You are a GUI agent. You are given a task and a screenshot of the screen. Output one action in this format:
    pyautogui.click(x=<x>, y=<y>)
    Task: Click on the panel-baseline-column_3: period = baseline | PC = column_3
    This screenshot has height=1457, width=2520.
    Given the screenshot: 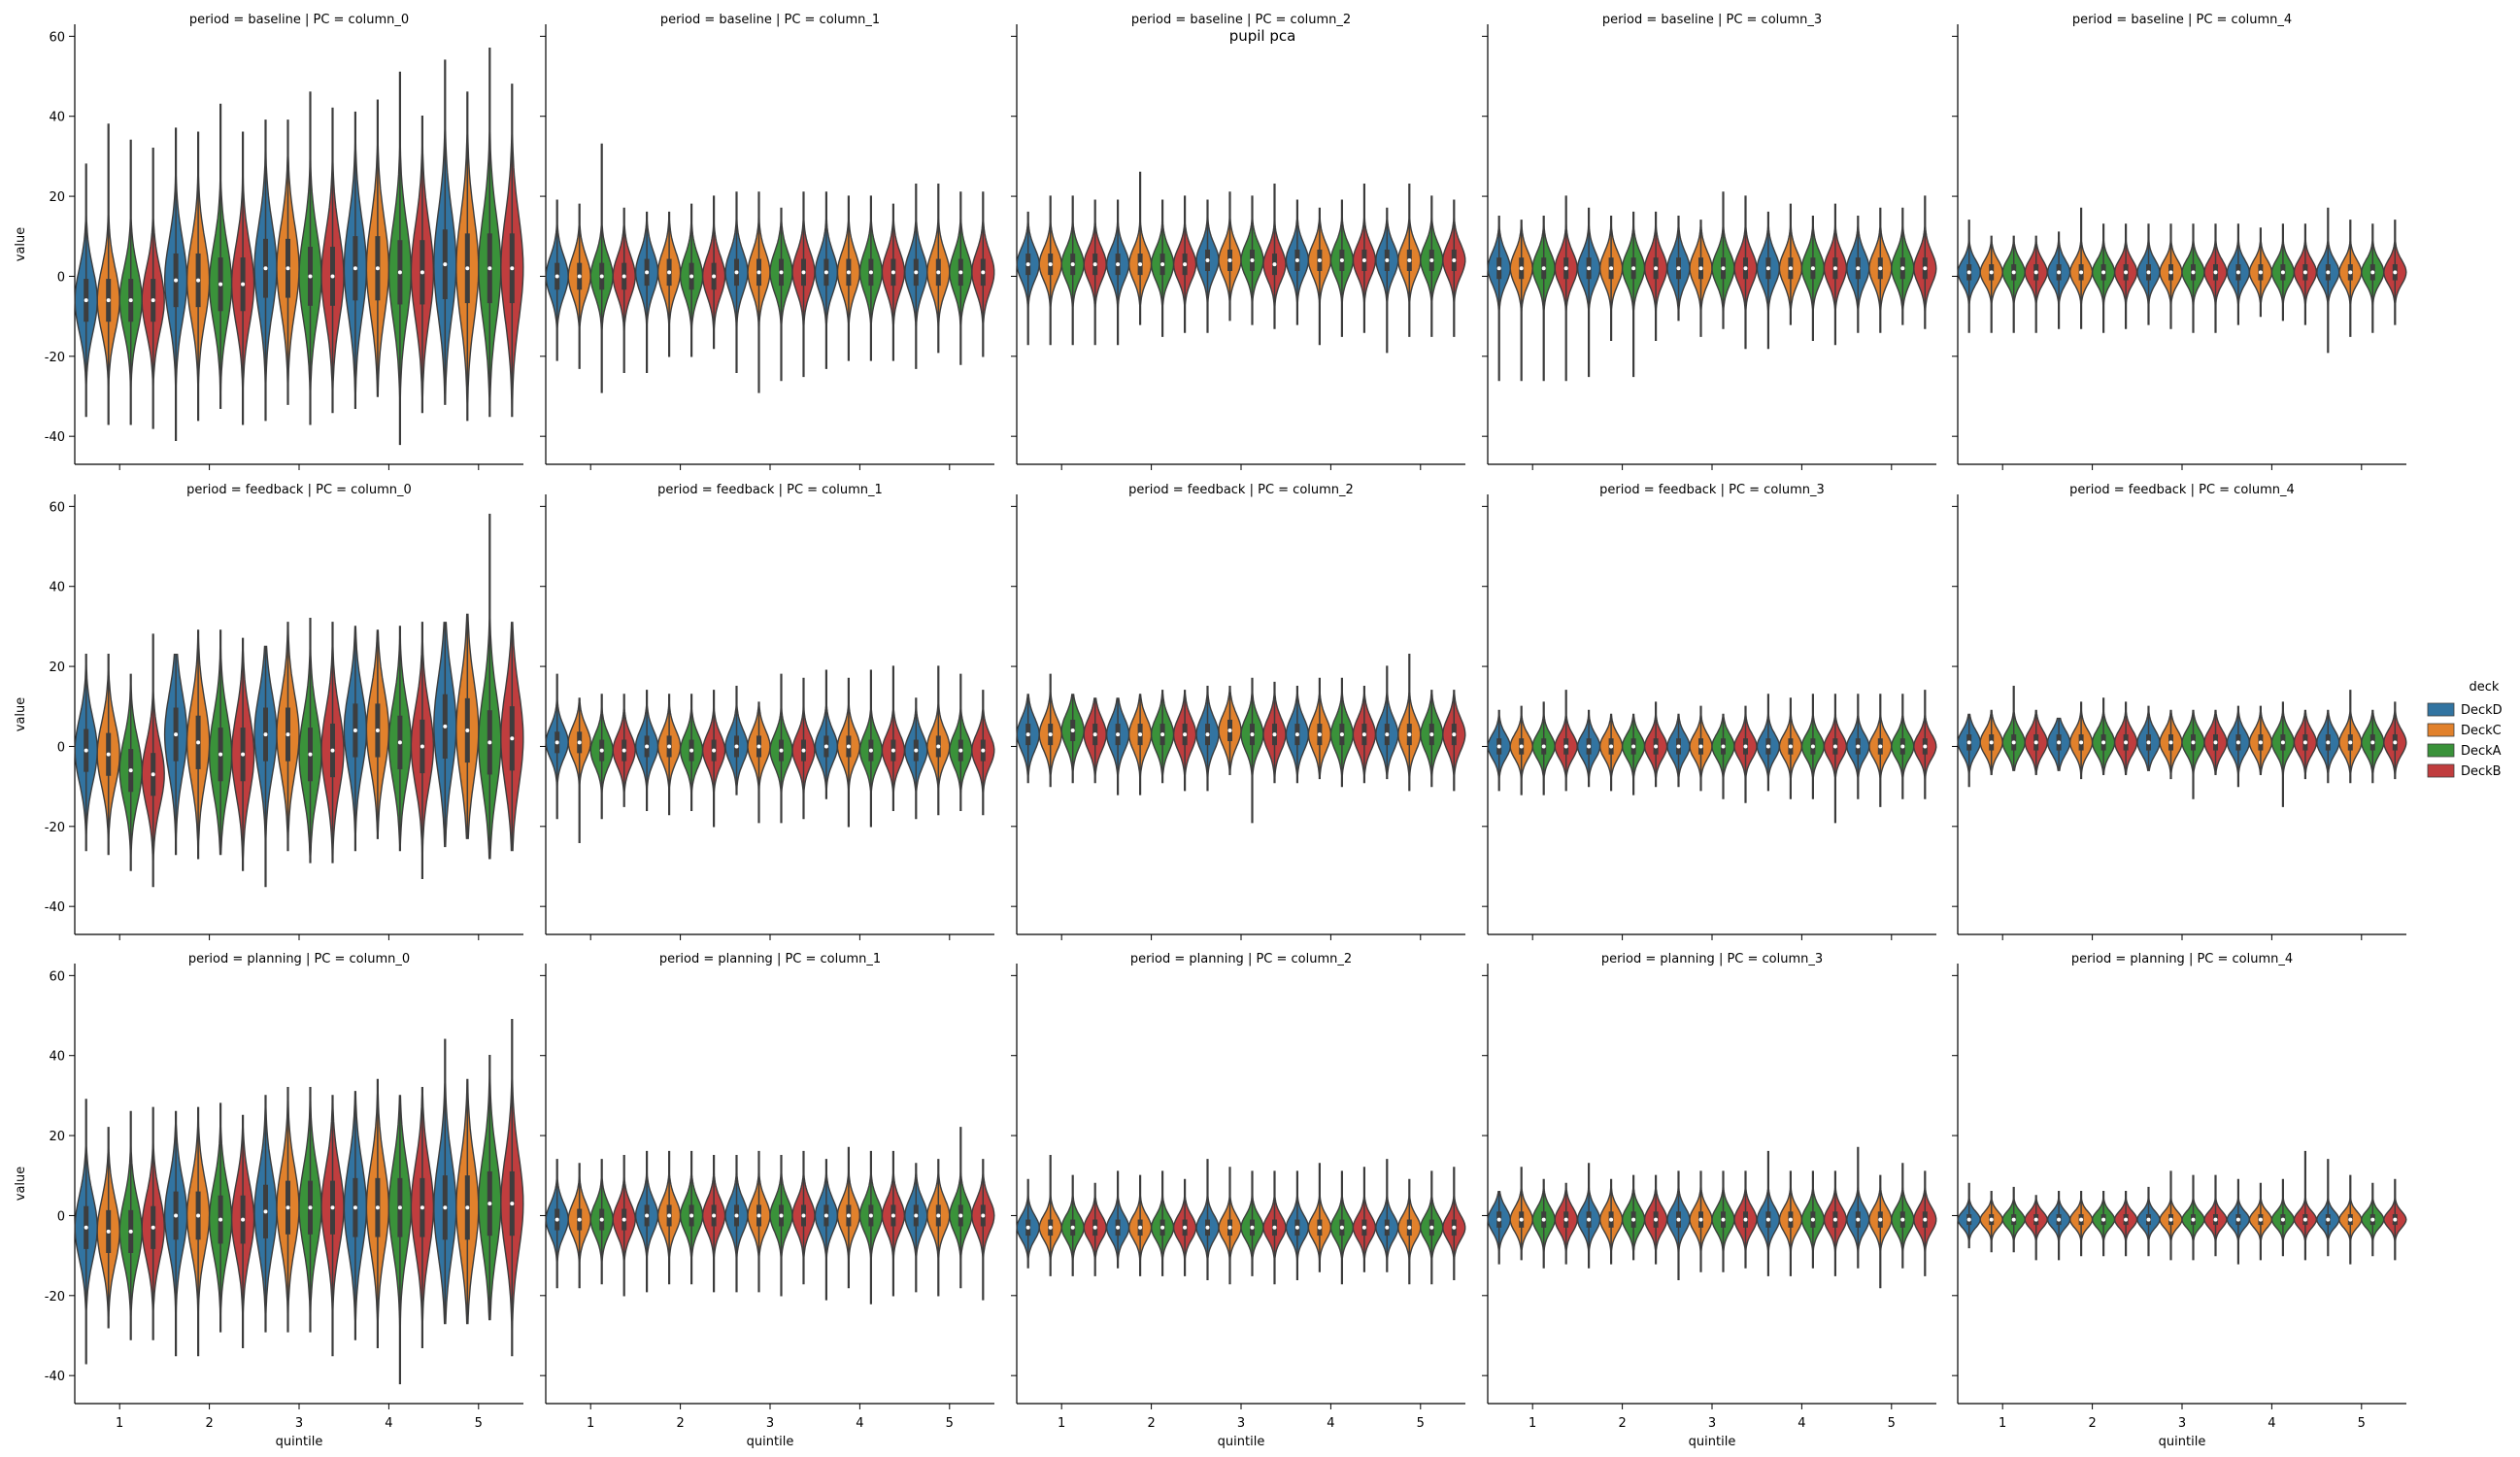 What is the action you would take?
    pyautogui.click(x=1709, y=241)
    